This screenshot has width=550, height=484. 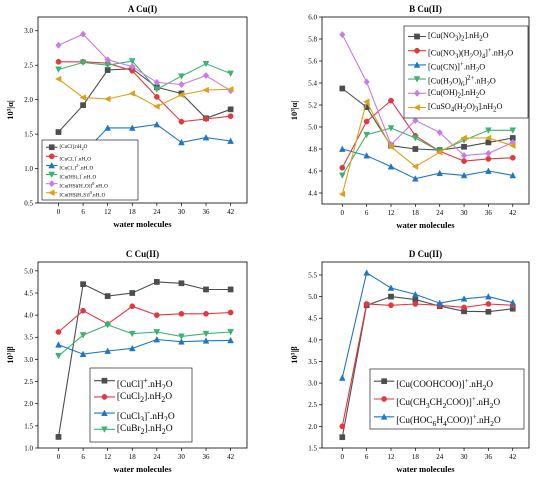 I want to click on legend-entry: [Cu(NO3)(H2O)4]+.nH2O, so click(x=470, y=52).